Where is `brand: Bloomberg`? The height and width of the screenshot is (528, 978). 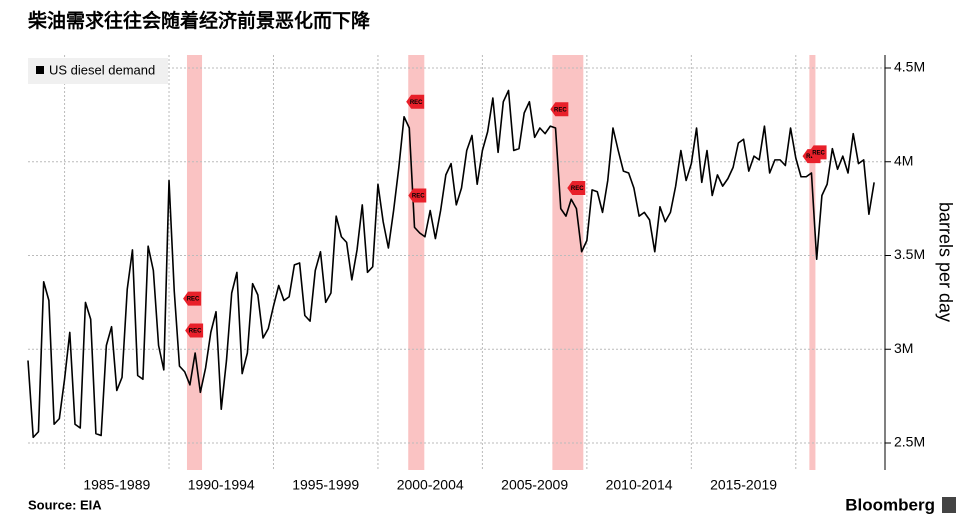
brand: Bloomberg is located at coordinates (890, 504).